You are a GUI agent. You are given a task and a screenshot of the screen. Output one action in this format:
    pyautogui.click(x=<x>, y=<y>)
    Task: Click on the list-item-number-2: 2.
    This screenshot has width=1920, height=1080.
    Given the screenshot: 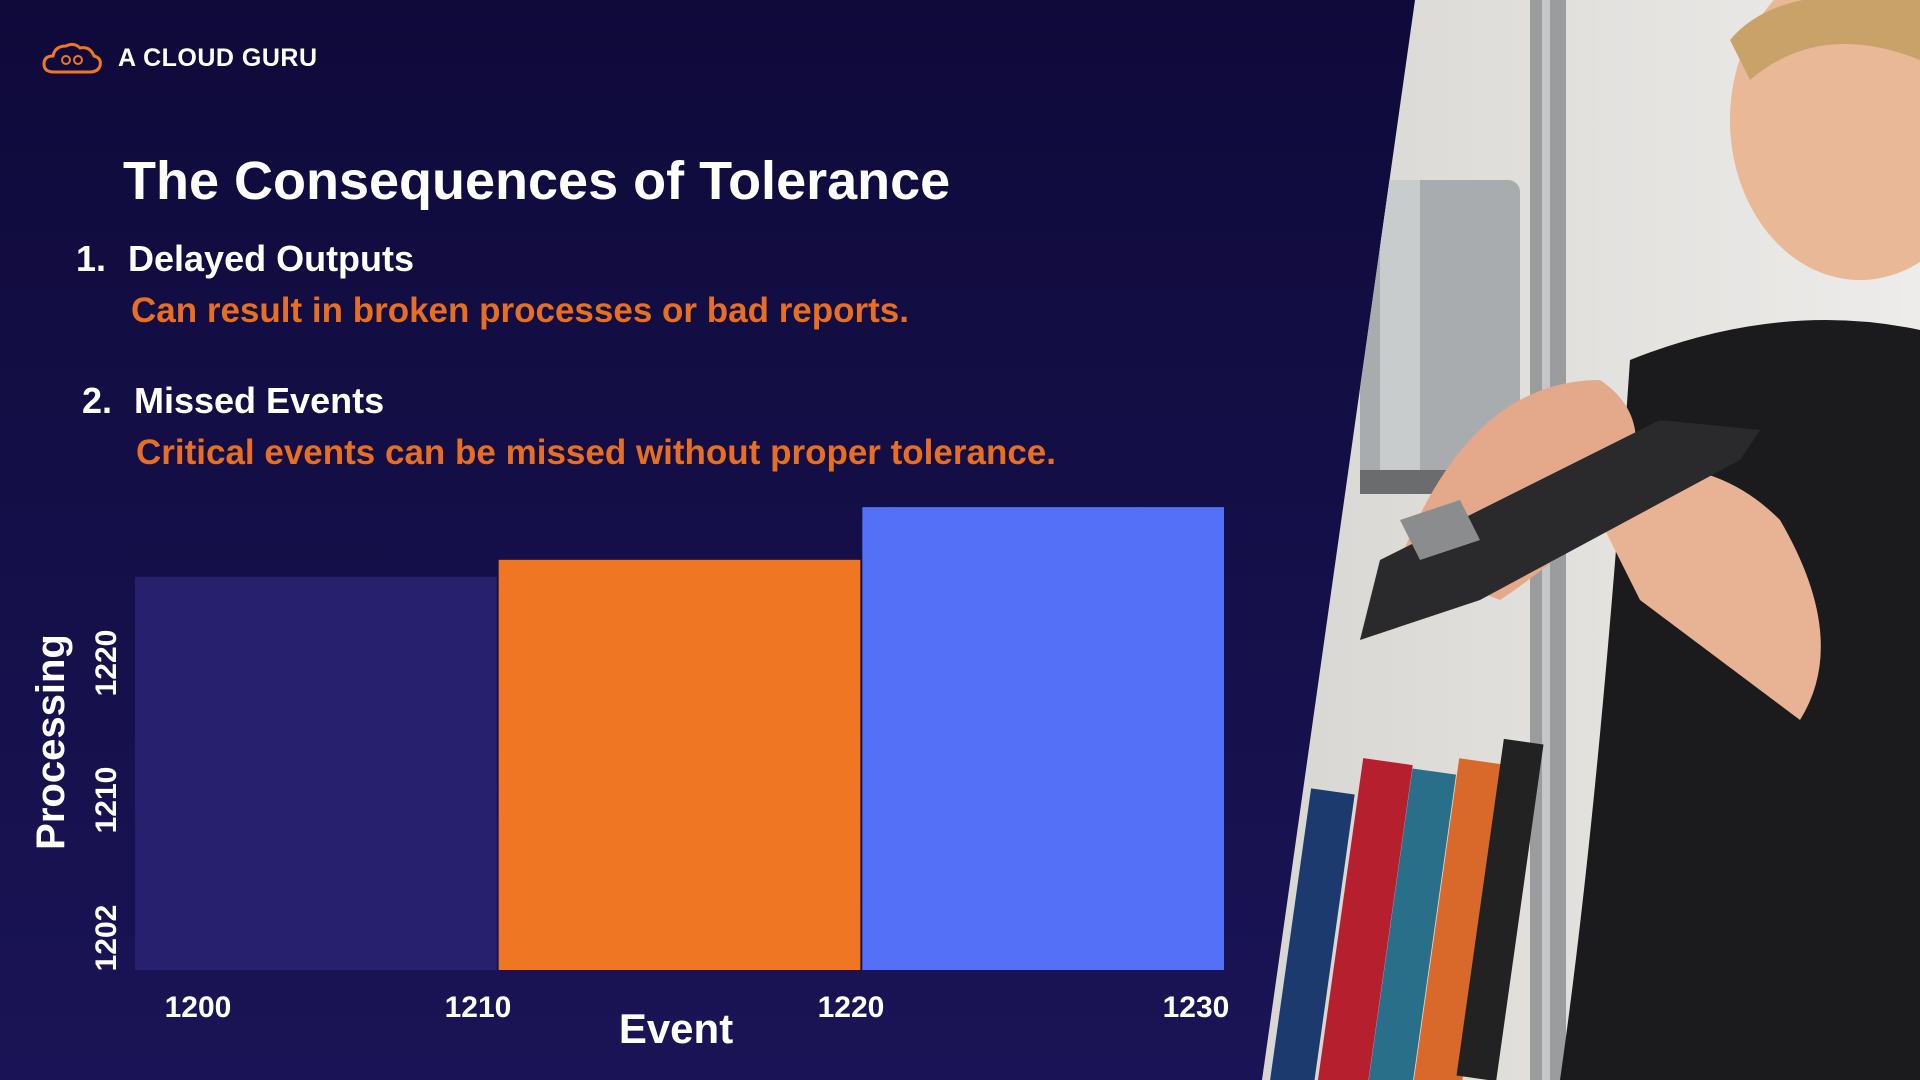 What is the action you would take?
    pyautogui.click(x=97, y=400)
    